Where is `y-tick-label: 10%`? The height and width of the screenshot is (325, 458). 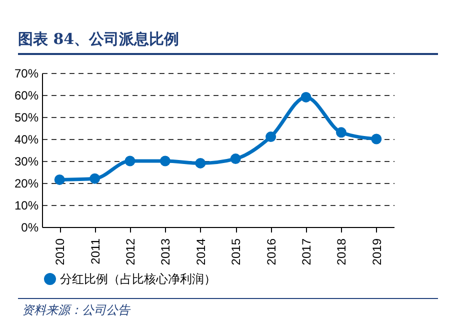 y-tick-label: 10% is located at coordinates (26, 205).